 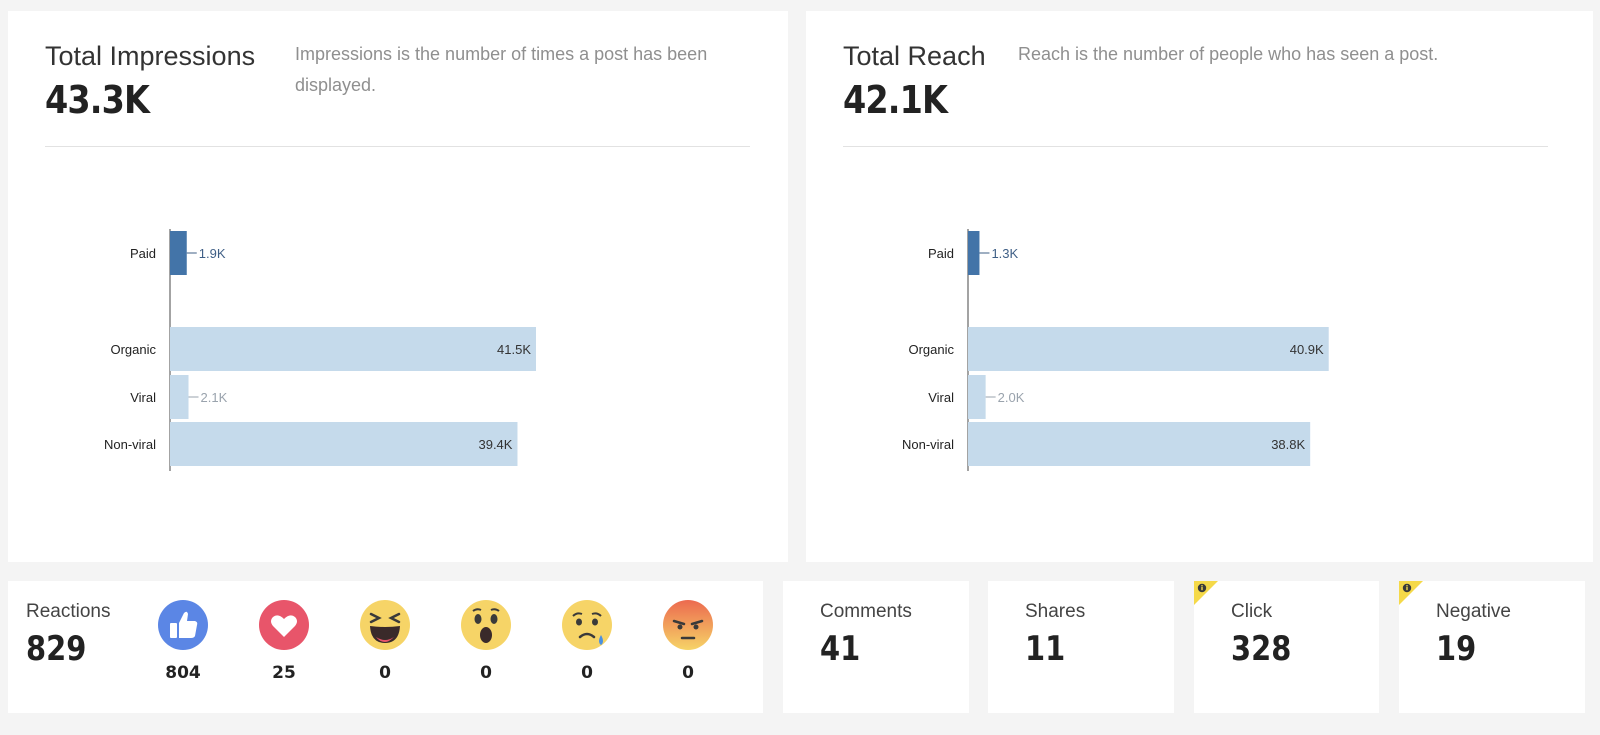 What do you see at coordinates (97, 100) in the screenshot?
I see `impressions-value: 43.3K` at bounding box center [97, 100].